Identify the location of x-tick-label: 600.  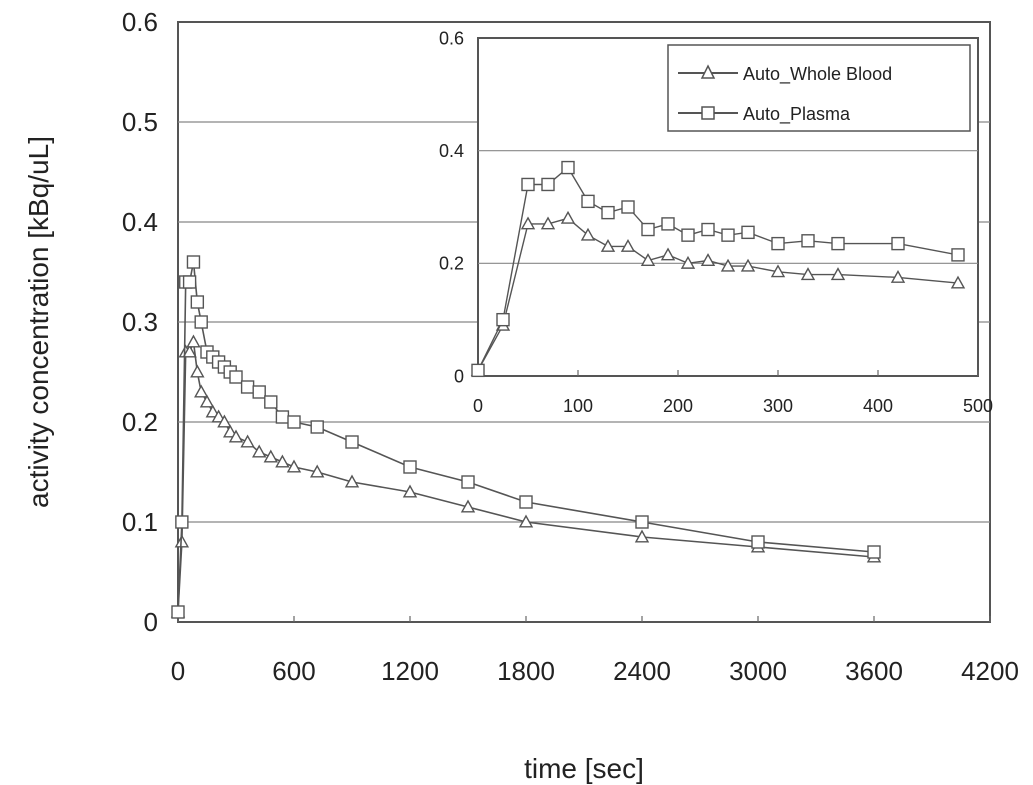
(293, 671).